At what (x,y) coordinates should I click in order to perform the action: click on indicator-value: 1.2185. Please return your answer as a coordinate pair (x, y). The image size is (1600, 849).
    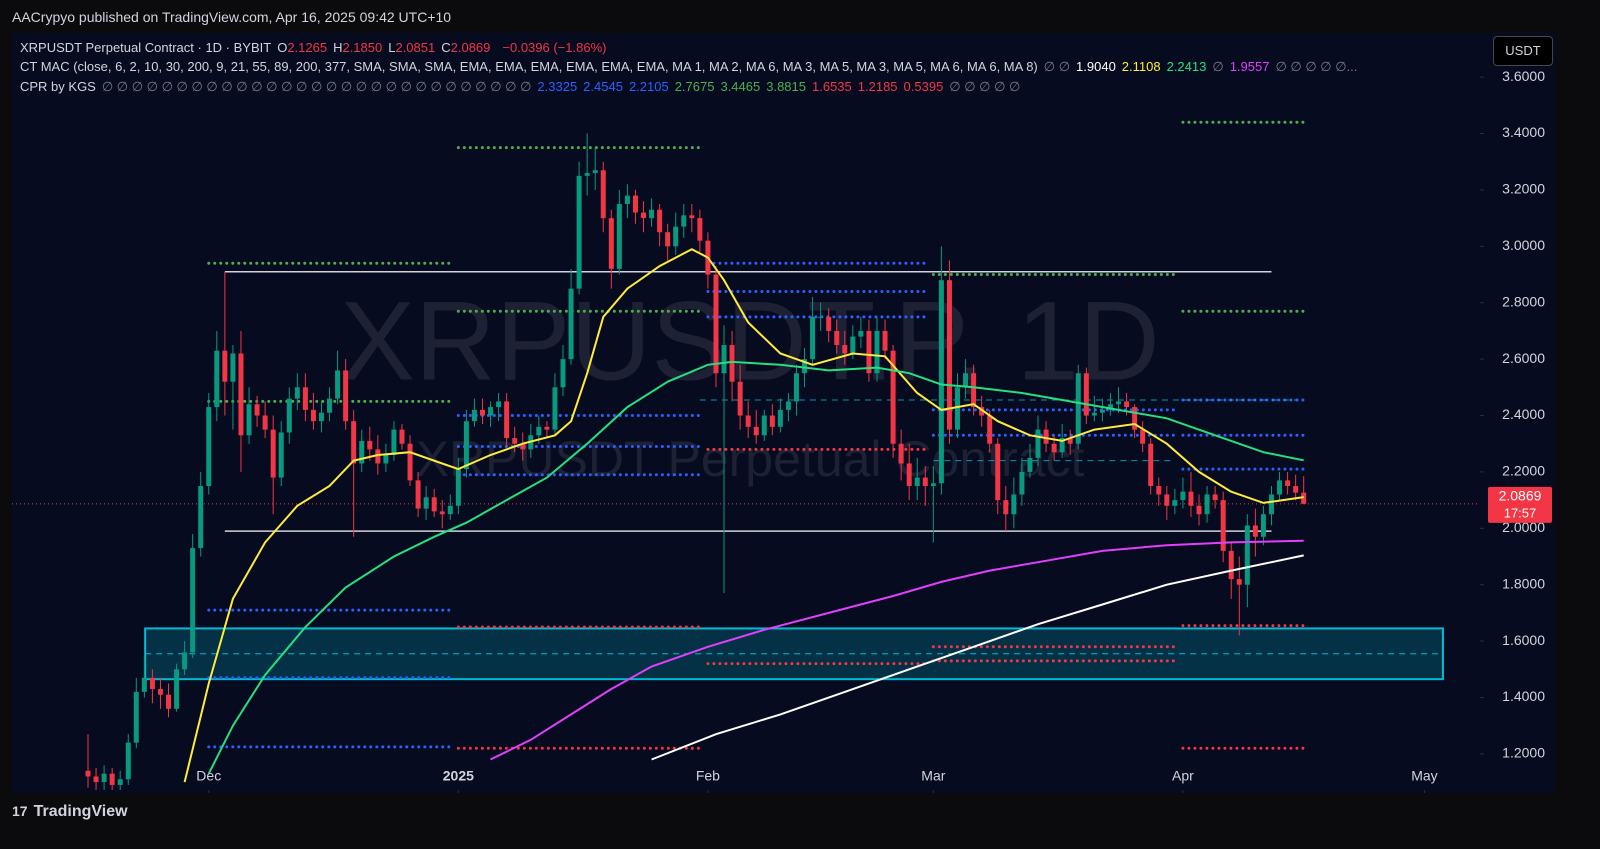
    Looking at the image, I should click on (877, 86).